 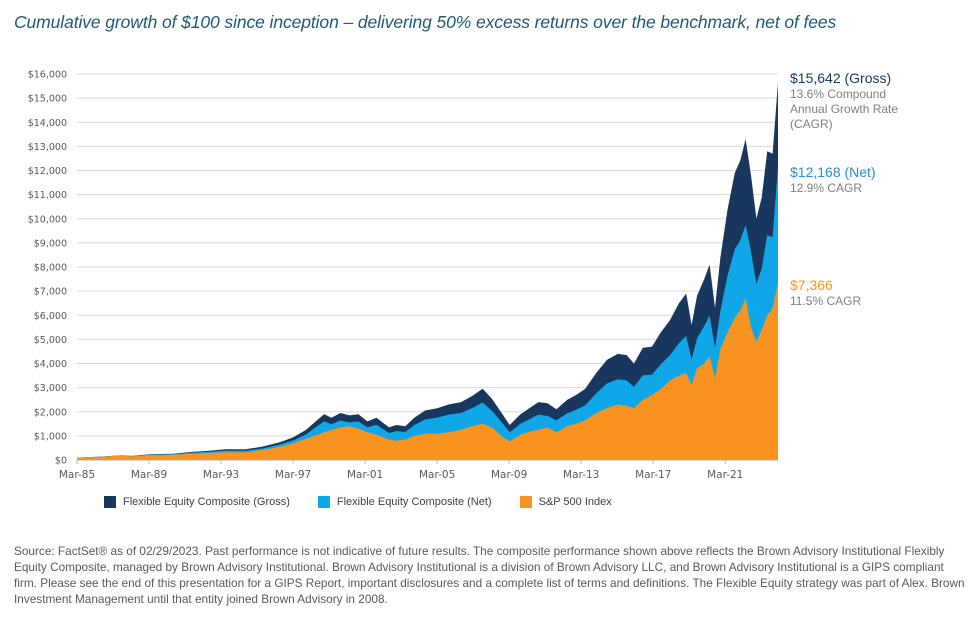 I want to click on annotation-sp500: $7,366 11.5% CAGR, so click(x=825, y=293).